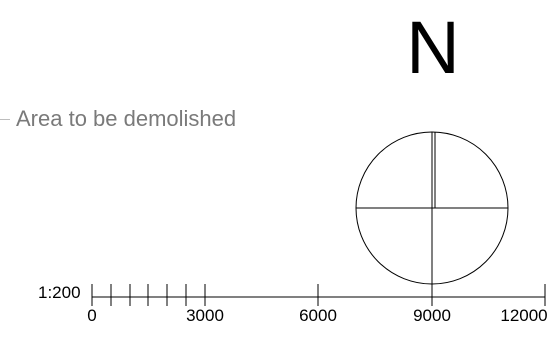 The width and height of the screenshot is (550, 360). I want to click on scale-bar-tick-label: 6000, so click(318, 315).